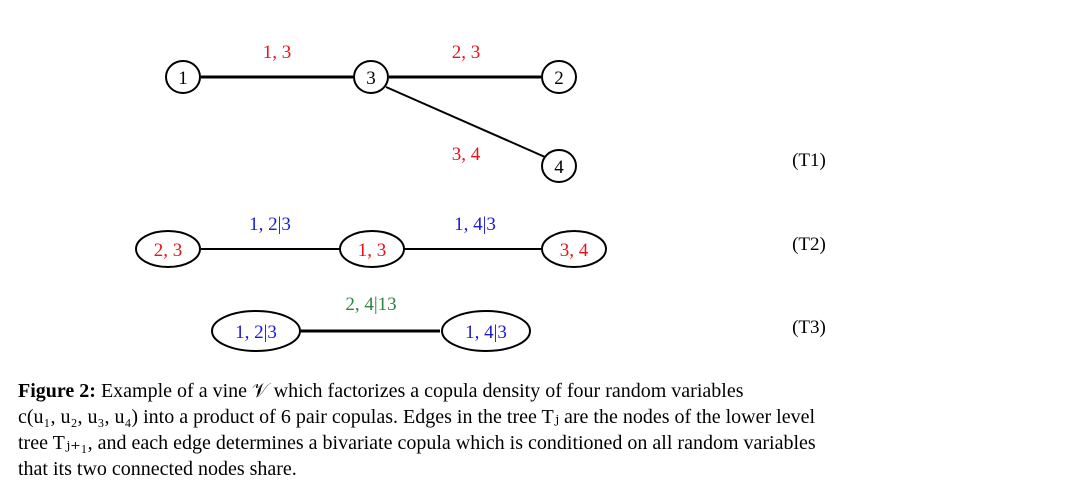  Describe the element at coordinates (157, 469) in the screenshot. I see `caption-line-4: that its two connected nodes share.` at that location.